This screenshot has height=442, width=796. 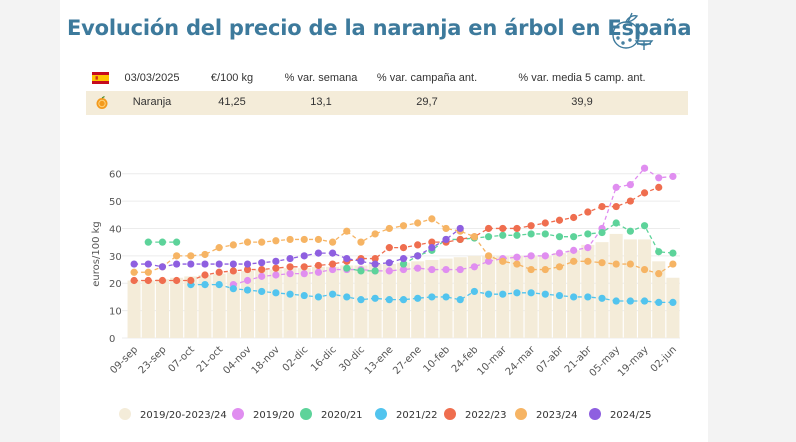 What do you see at coordinates (324, 359) in the screenshot?
I see `x-tick-label: 16-dic` at bounding box center [324, 359].